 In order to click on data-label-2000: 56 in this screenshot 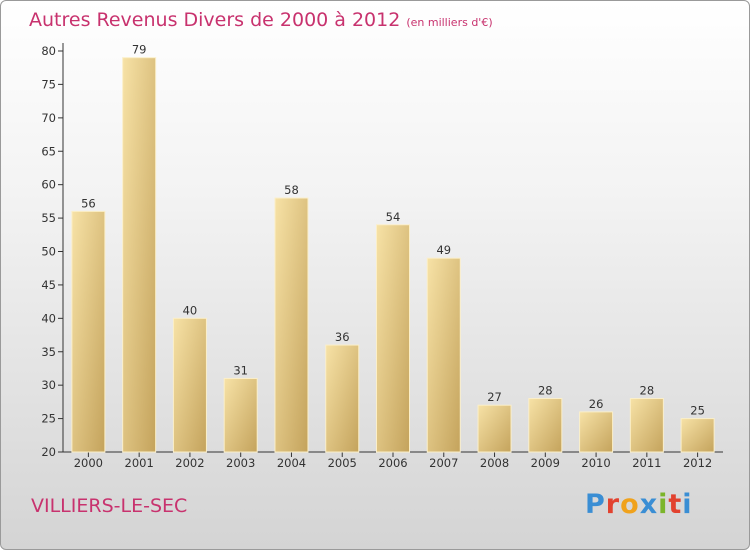, I will do `click(88, 203)`.